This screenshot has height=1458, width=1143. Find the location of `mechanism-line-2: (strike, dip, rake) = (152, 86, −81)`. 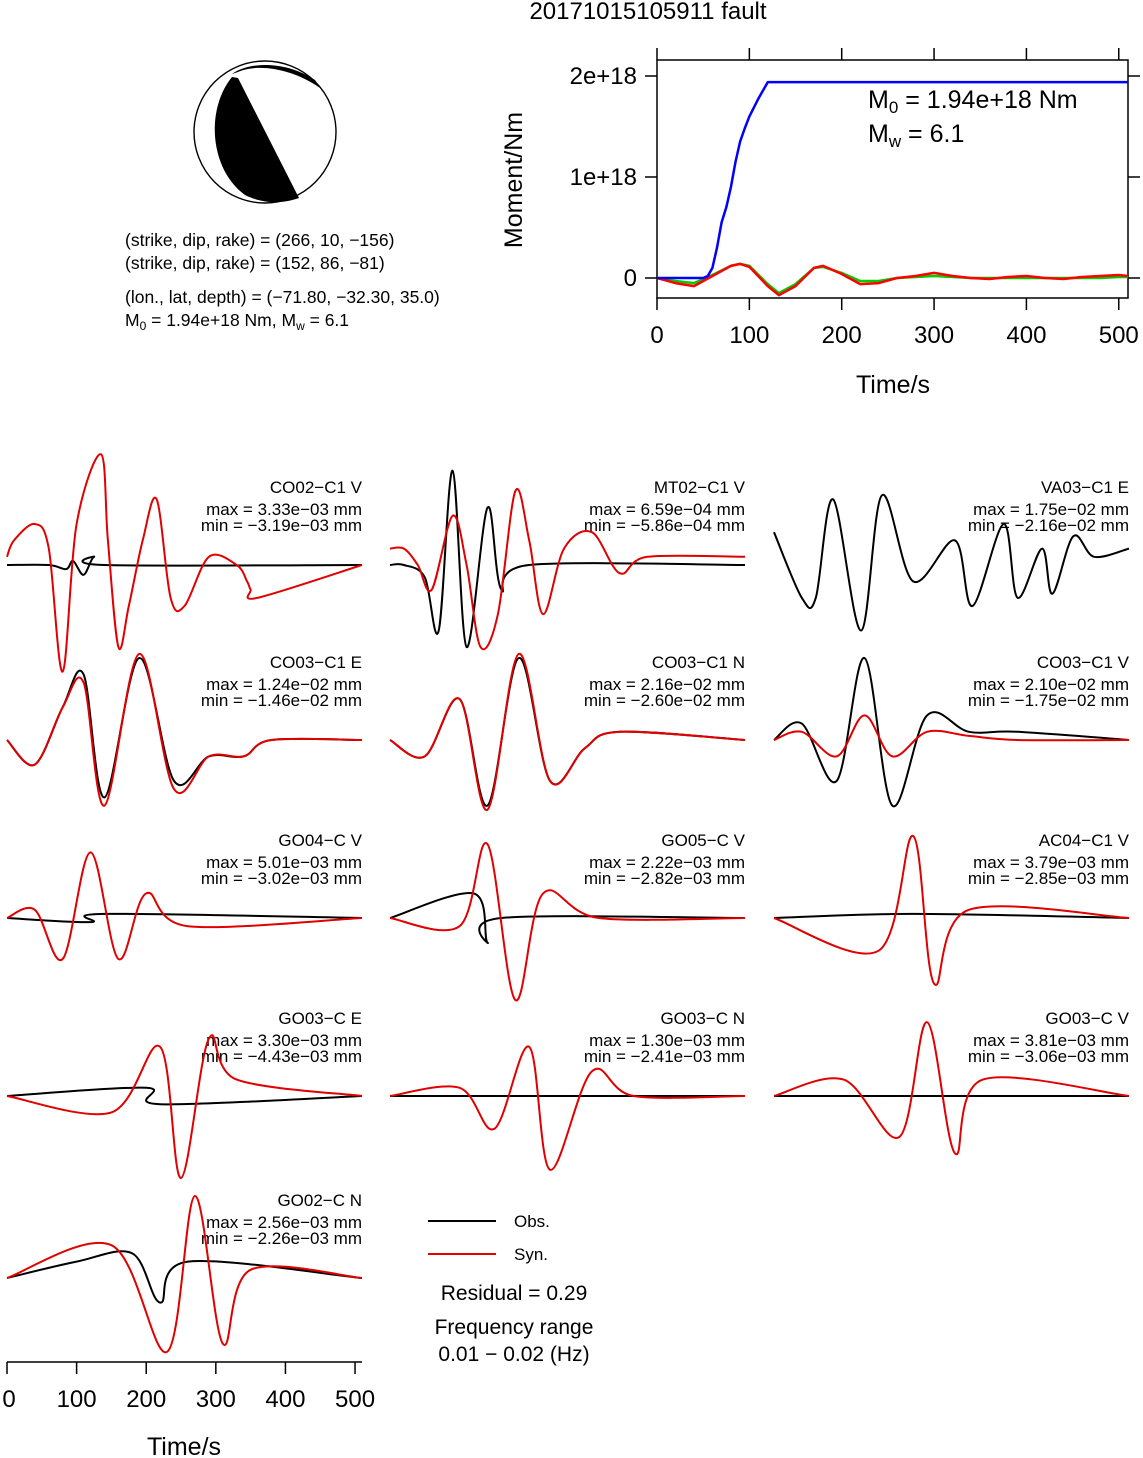

mechanism-line-2: (strike, dip, rake) = (152, 86, −81) is located at coordinates (255, 263).